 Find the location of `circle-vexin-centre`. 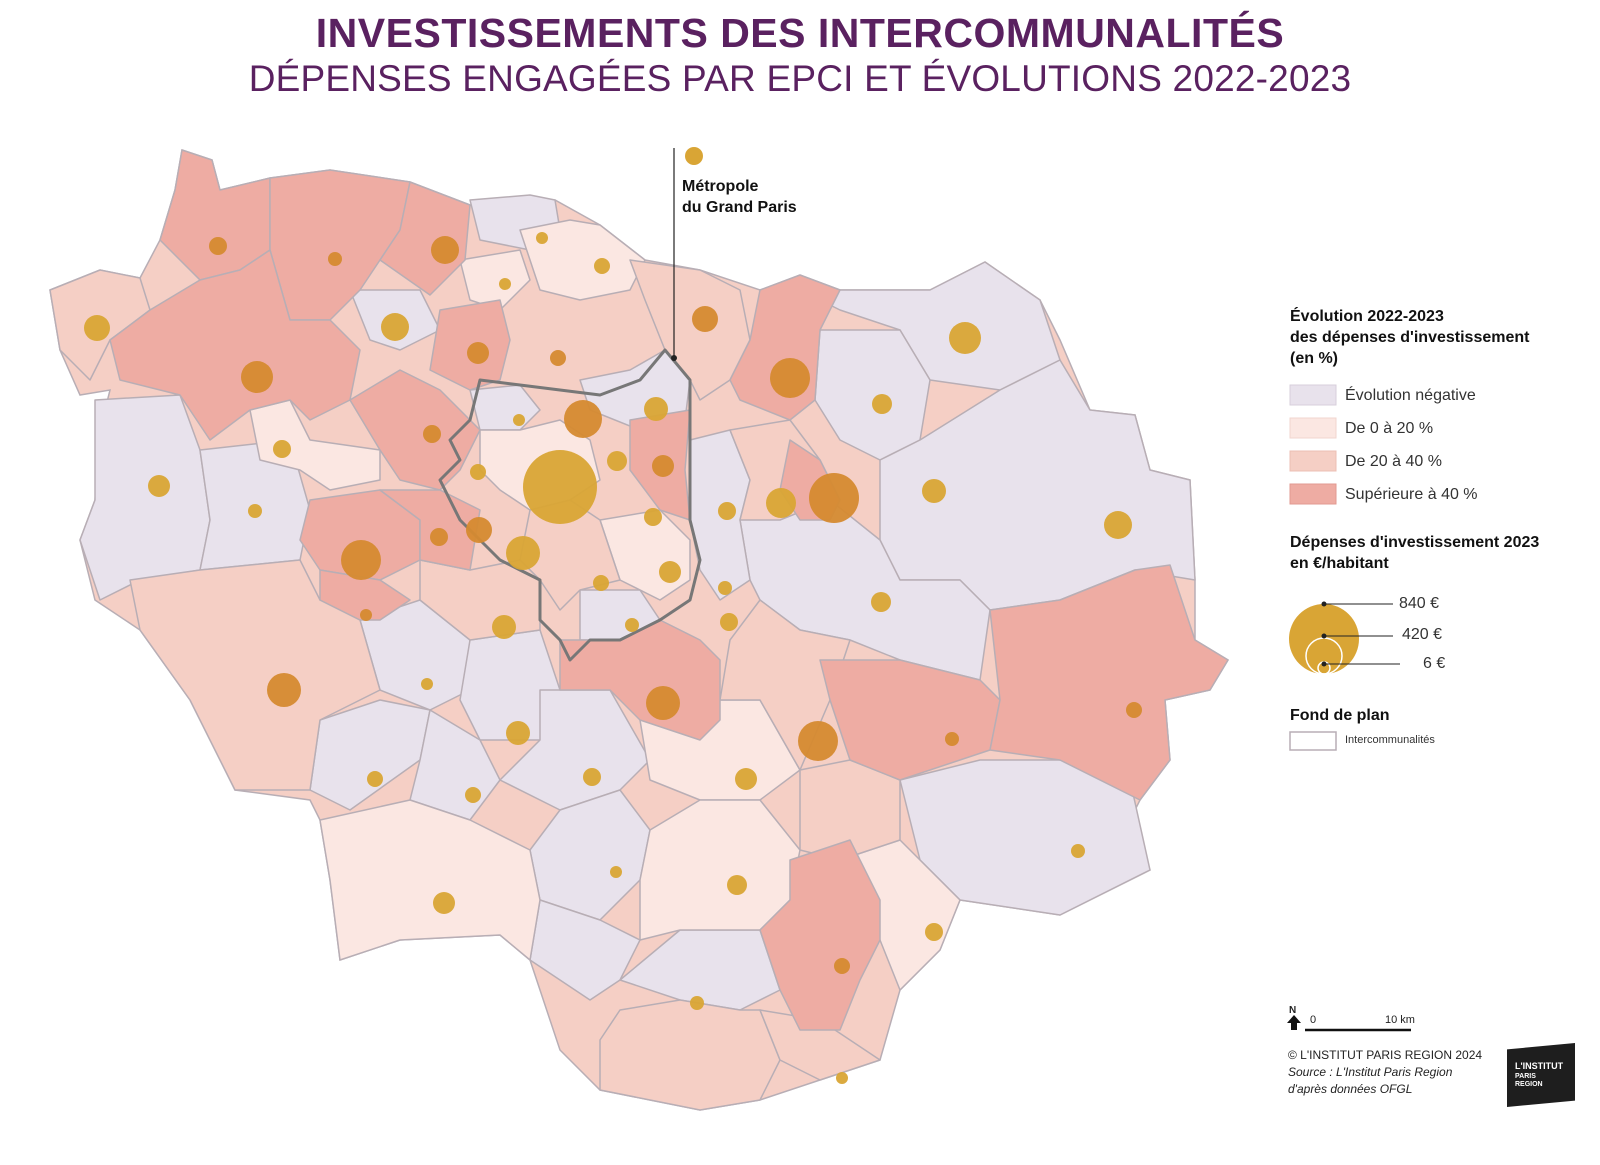

circle-vexin-centre is located at coordinates (335, 259).